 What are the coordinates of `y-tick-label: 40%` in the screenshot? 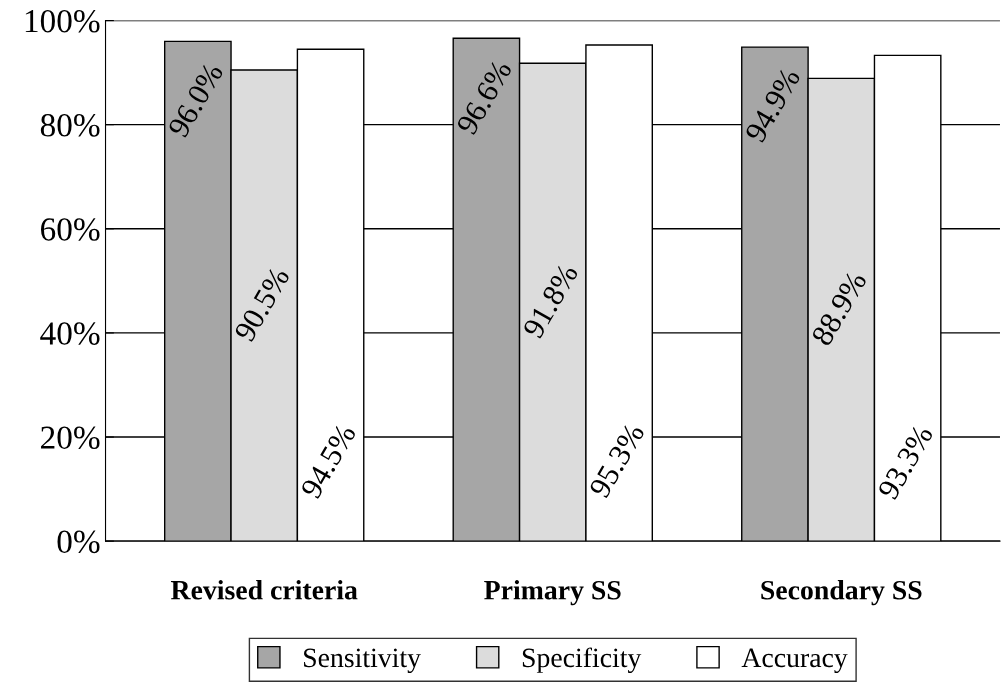 It's located at (70, 333).